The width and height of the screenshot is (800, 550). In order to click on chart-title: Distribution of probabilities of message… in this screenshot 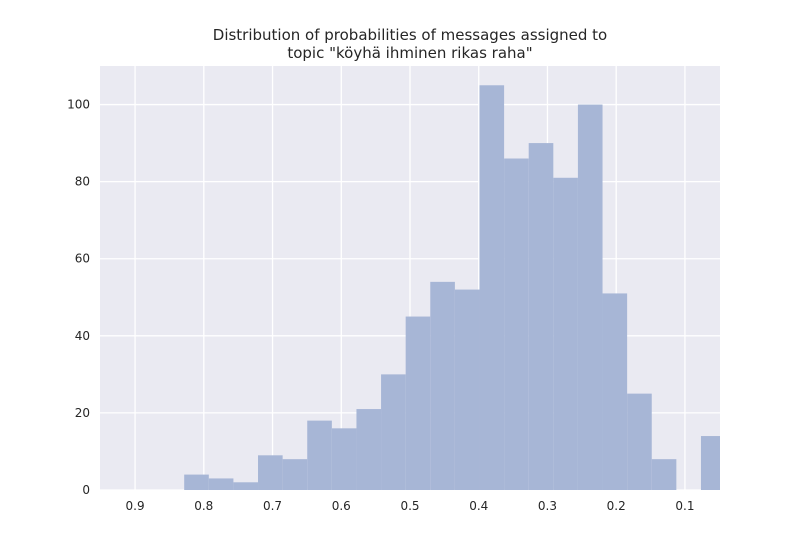, I will do `click(410, 44)`.